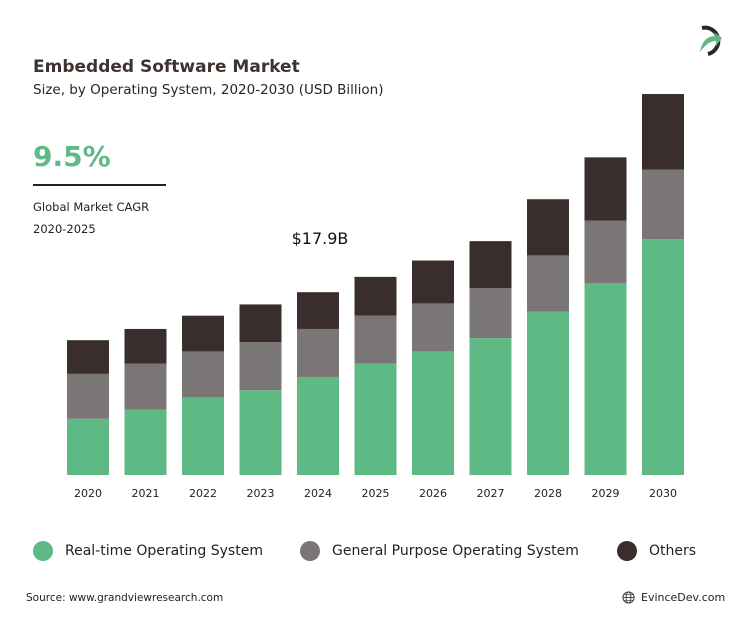 The width and height of the screenshot is (750, 625). What do you see at coordinates (376, 493) in the screenshot?
I see `x-tick-label: 2025` at bounding box center [376, 493].